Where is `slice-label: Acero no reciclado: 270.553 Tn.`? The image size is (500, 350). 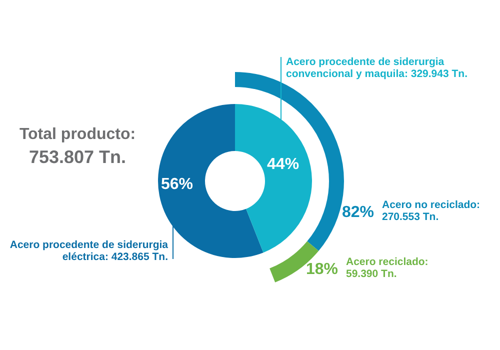
slice-label: Acero no reciclado: 270.553 Tn. is located at coordinates (432, 211).